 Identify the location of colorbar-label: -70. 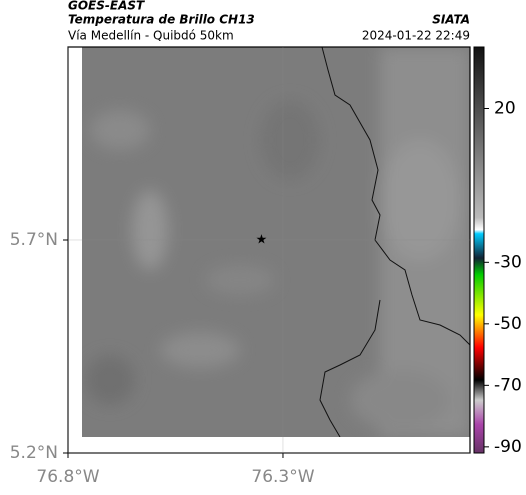
(508, 385).